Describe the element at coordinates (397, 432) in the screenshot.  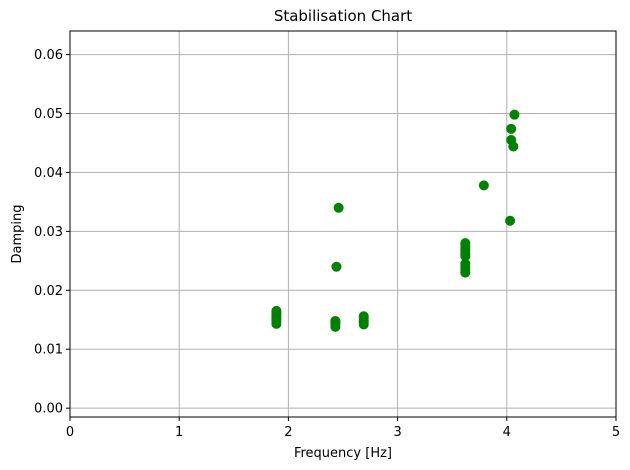
I see `x-tick-label: 3` at that location.